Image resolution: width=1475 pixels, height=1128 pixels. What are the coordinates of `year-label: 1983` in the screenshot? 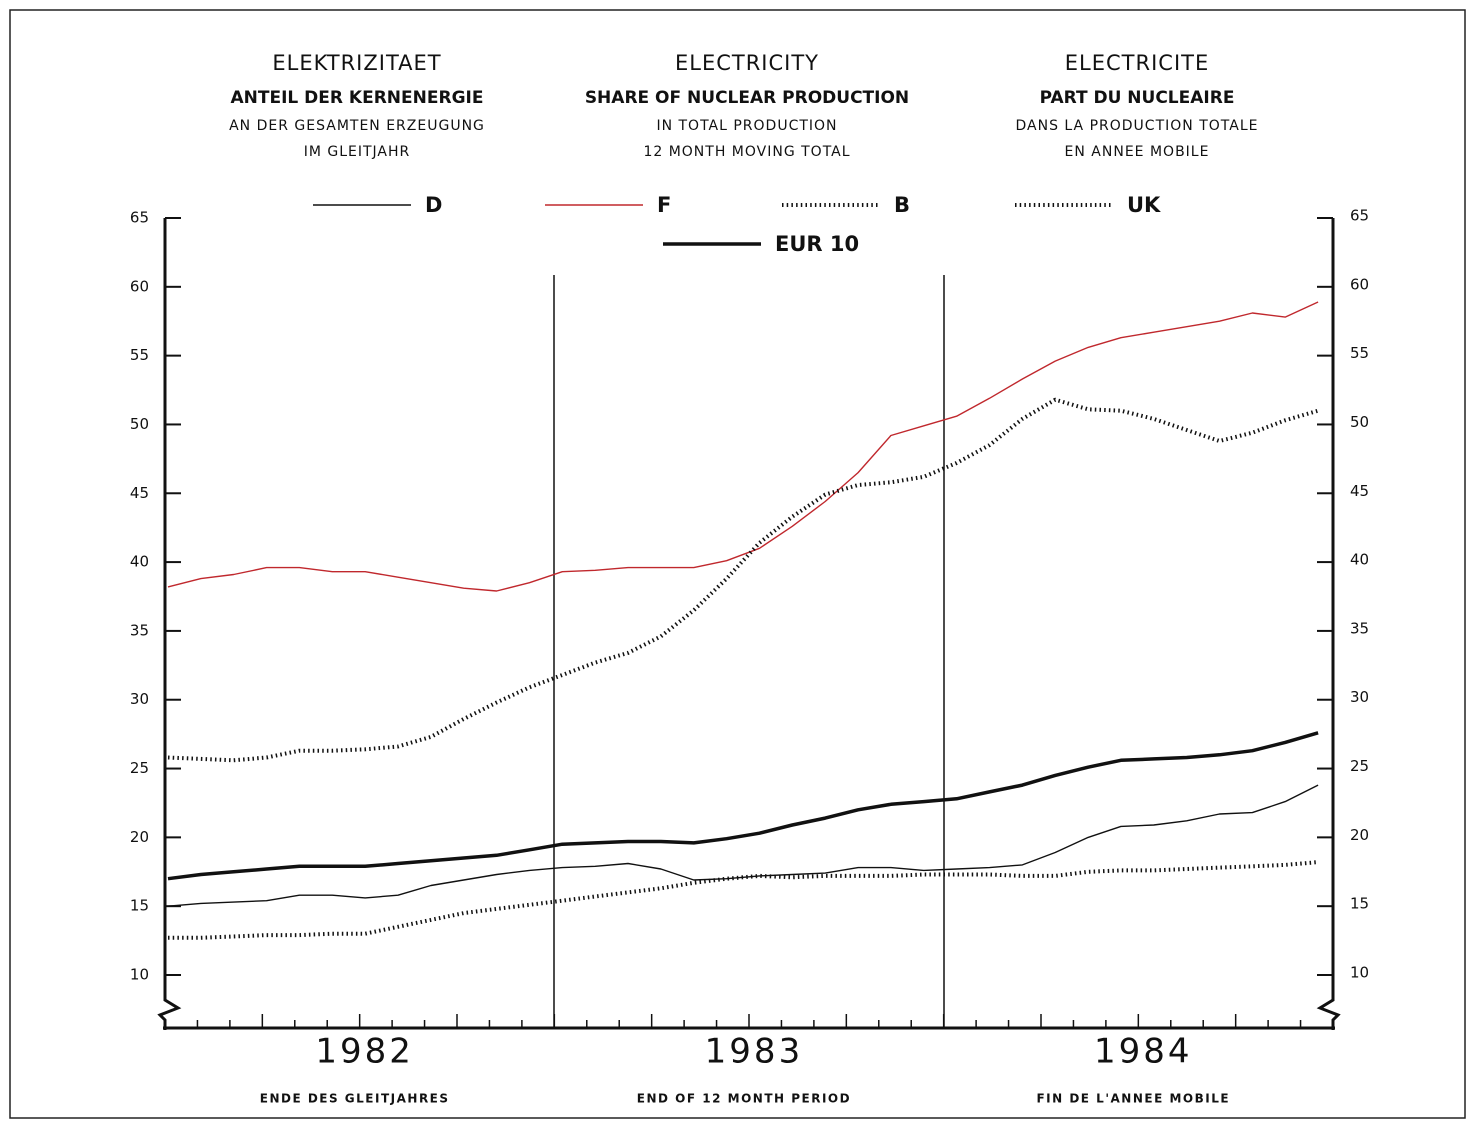 It's located at (754, 1052).